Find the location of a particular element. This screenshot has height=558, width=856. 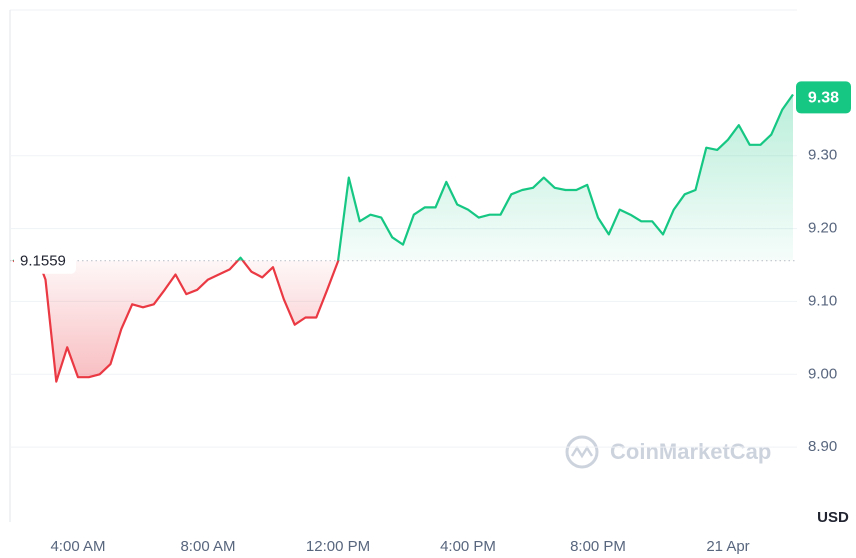

x-tick-label: 4:00 AM is located at coordinates (77, 546).